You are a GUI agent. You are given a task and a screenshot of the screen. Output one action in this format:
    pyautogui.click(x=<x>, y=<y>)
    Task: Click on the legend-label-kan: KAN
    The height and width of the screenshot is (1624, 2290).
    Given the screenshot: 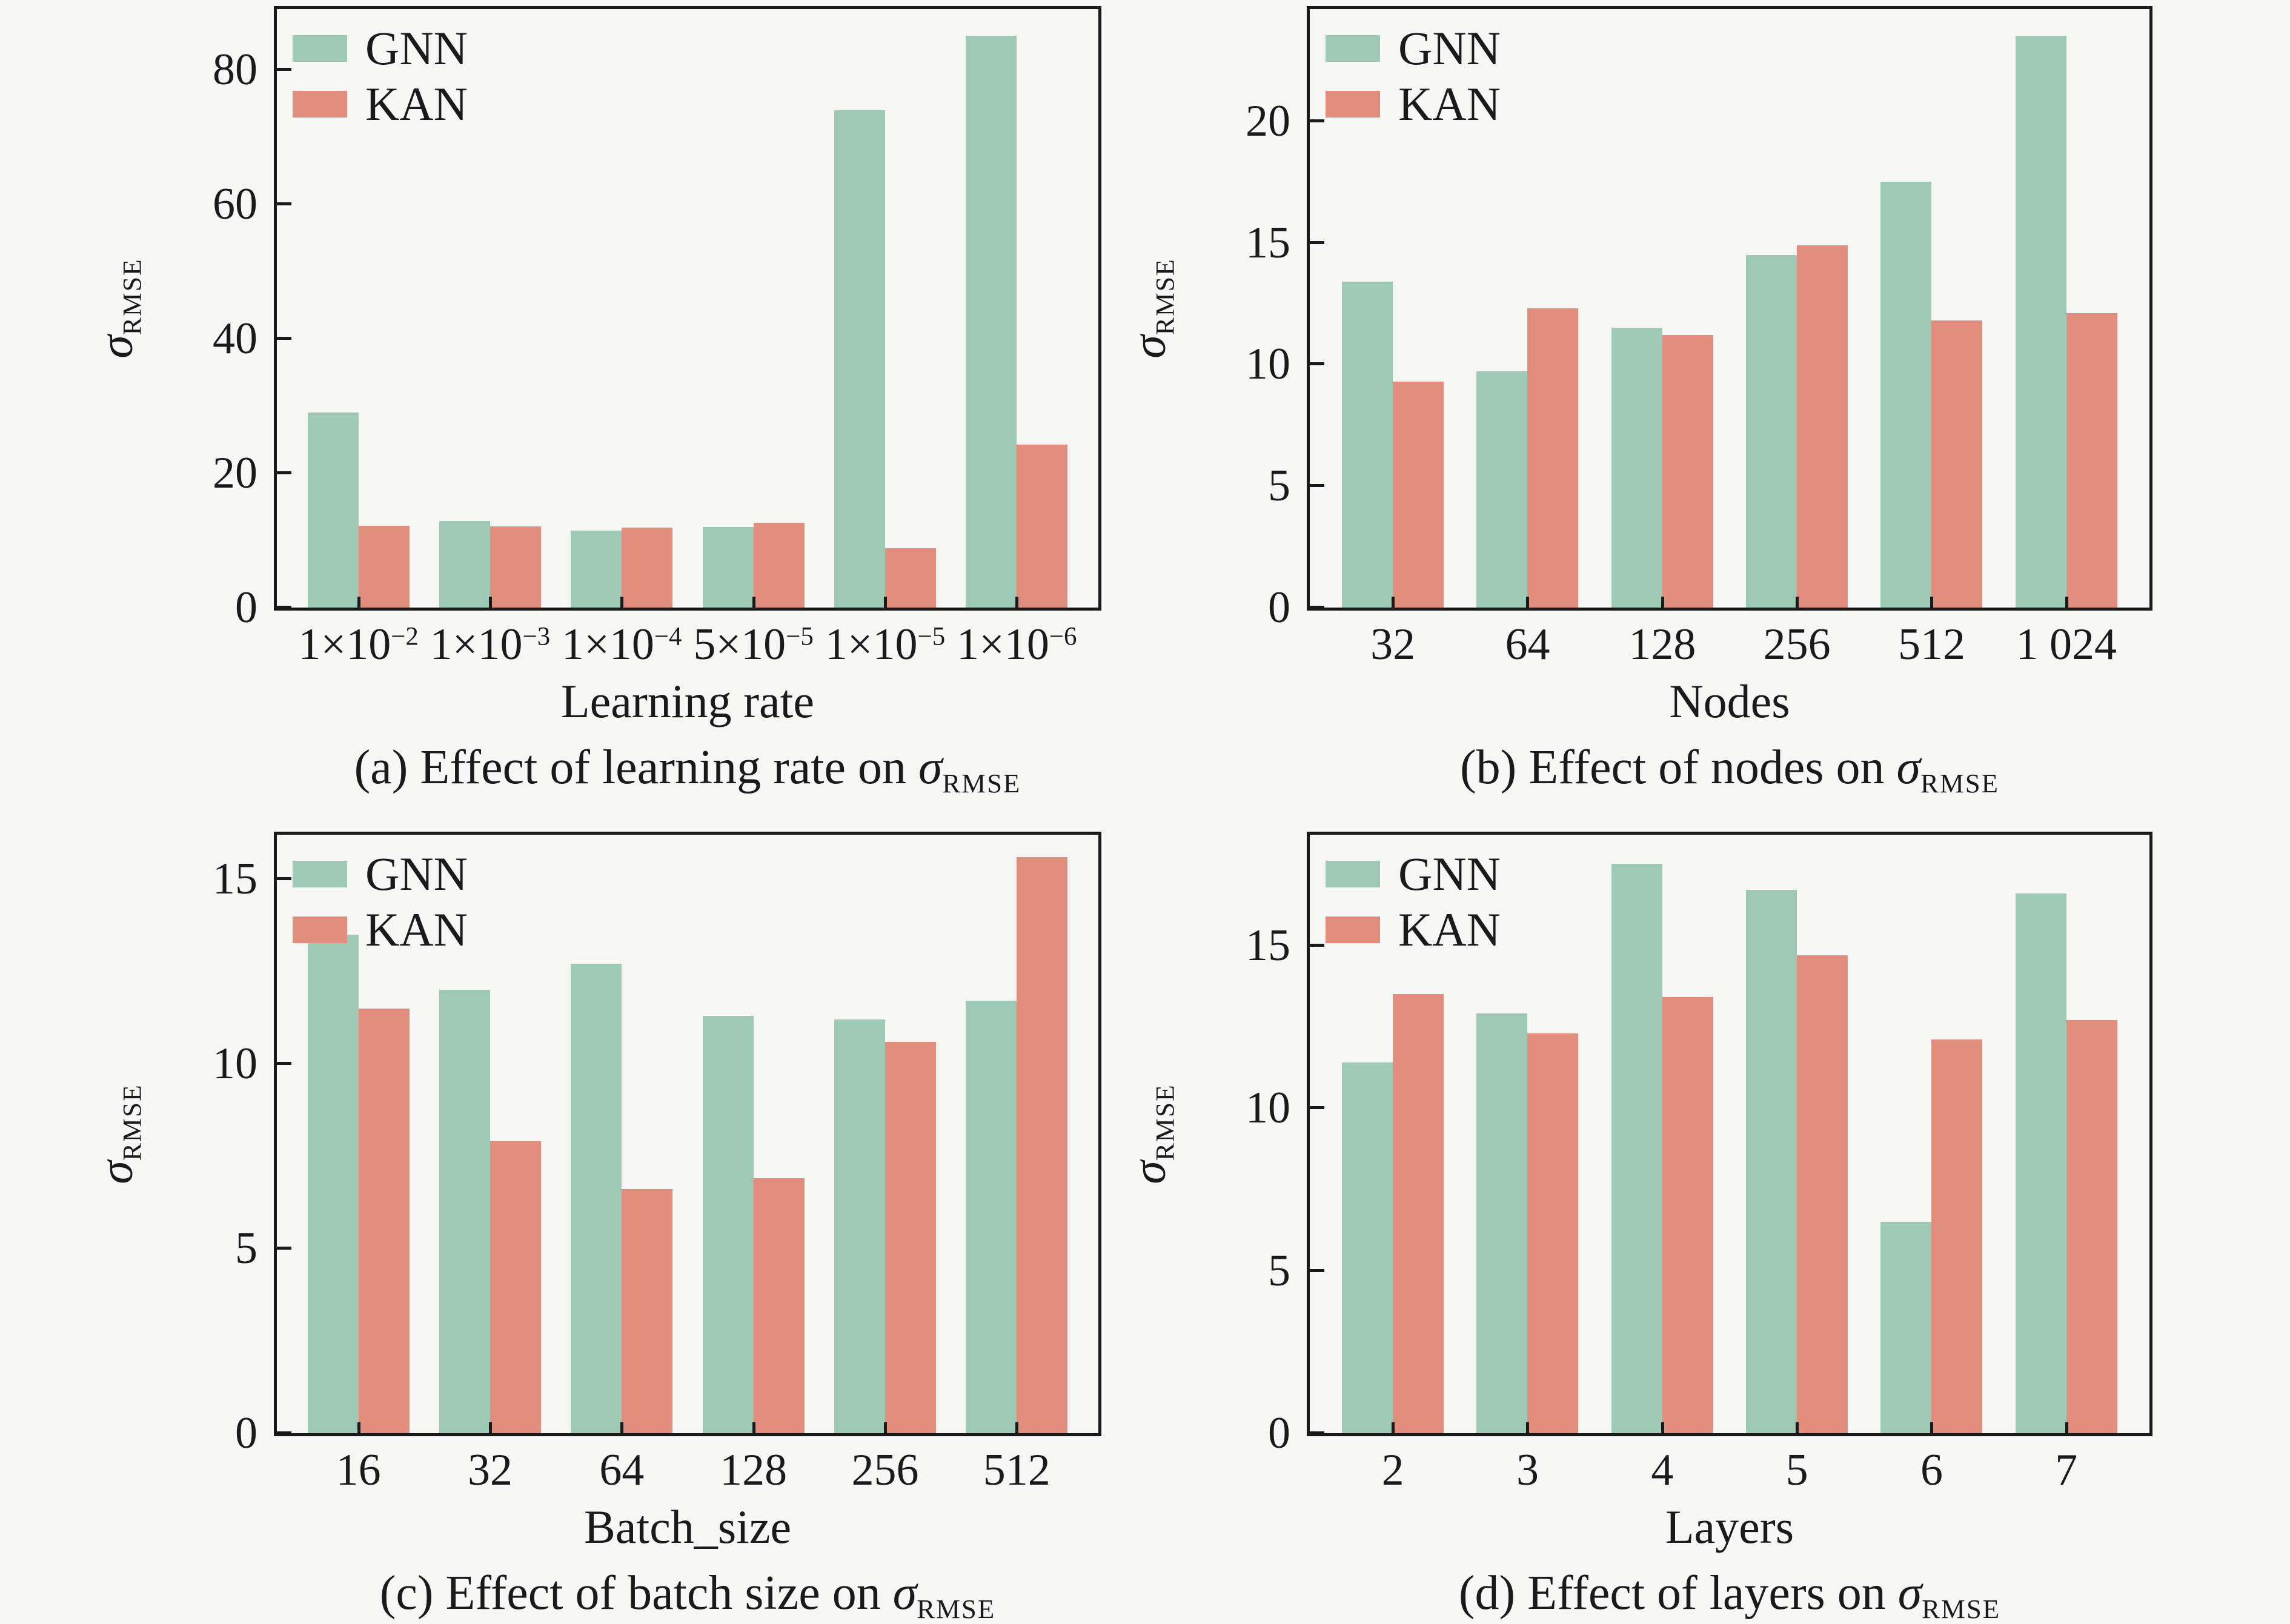 What is the action you would take?
    pyautogui.click(x=416, y=930)
    